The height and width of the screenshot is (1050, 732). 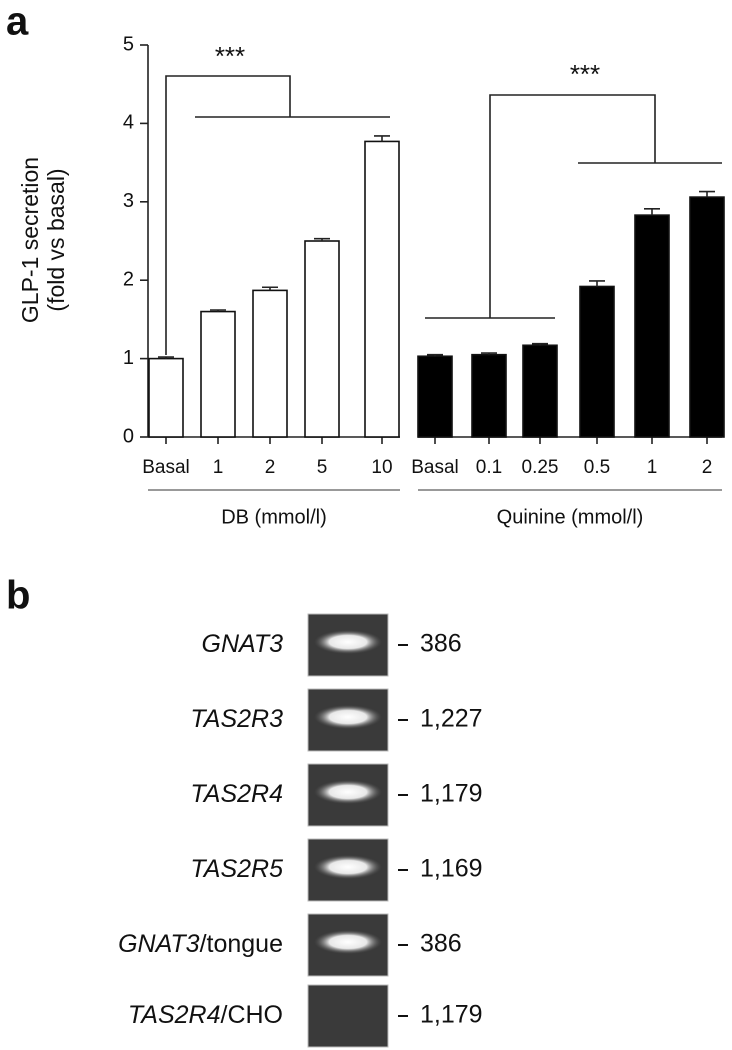 I want to click on gene-label: TAS2R4, so click(x=236, y=794).